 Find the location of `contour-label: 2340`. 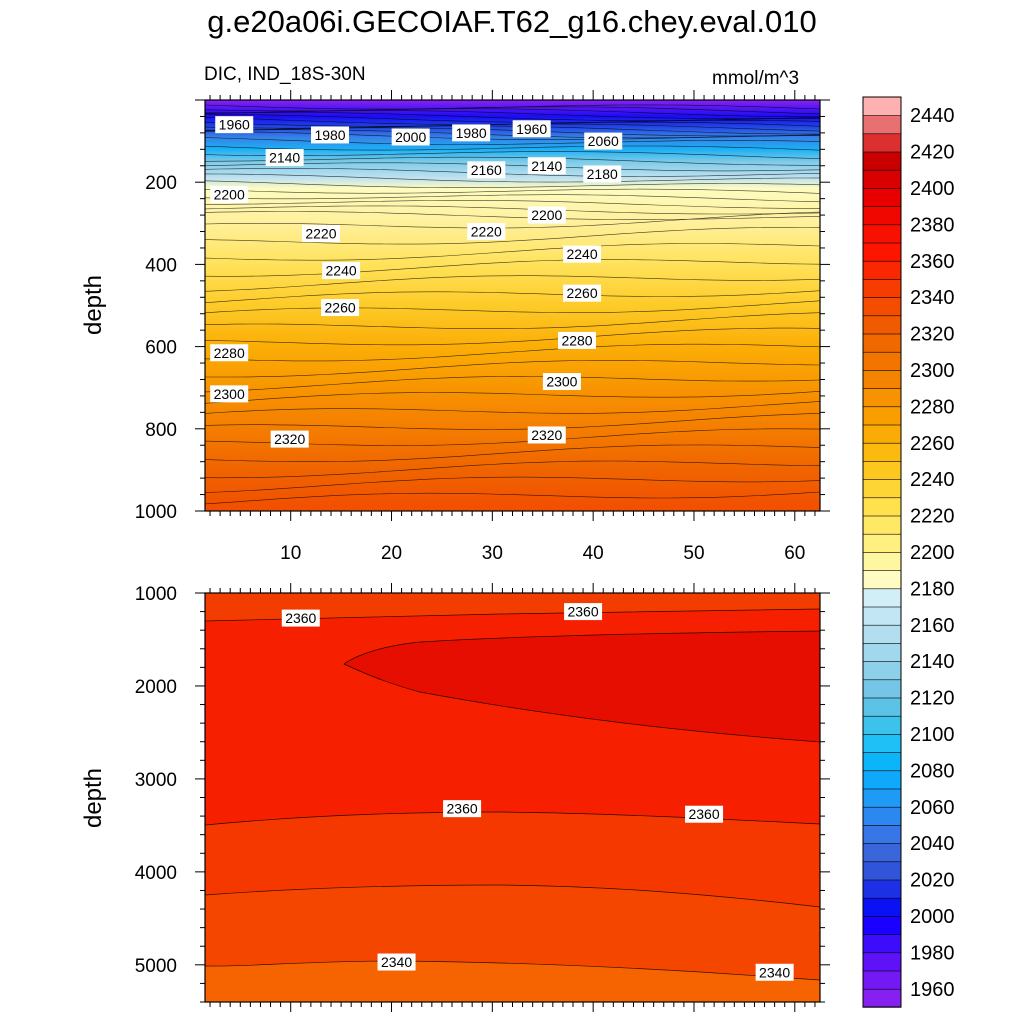

contour-label: 2340 is located at coordinates (774, 972).